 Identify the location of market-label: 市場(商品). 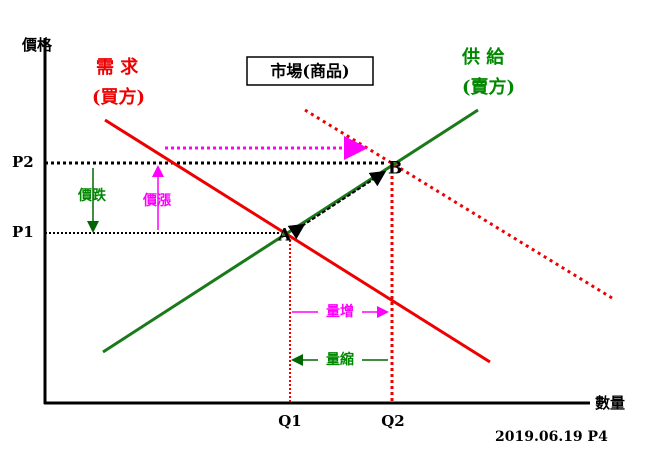
(309, 71).